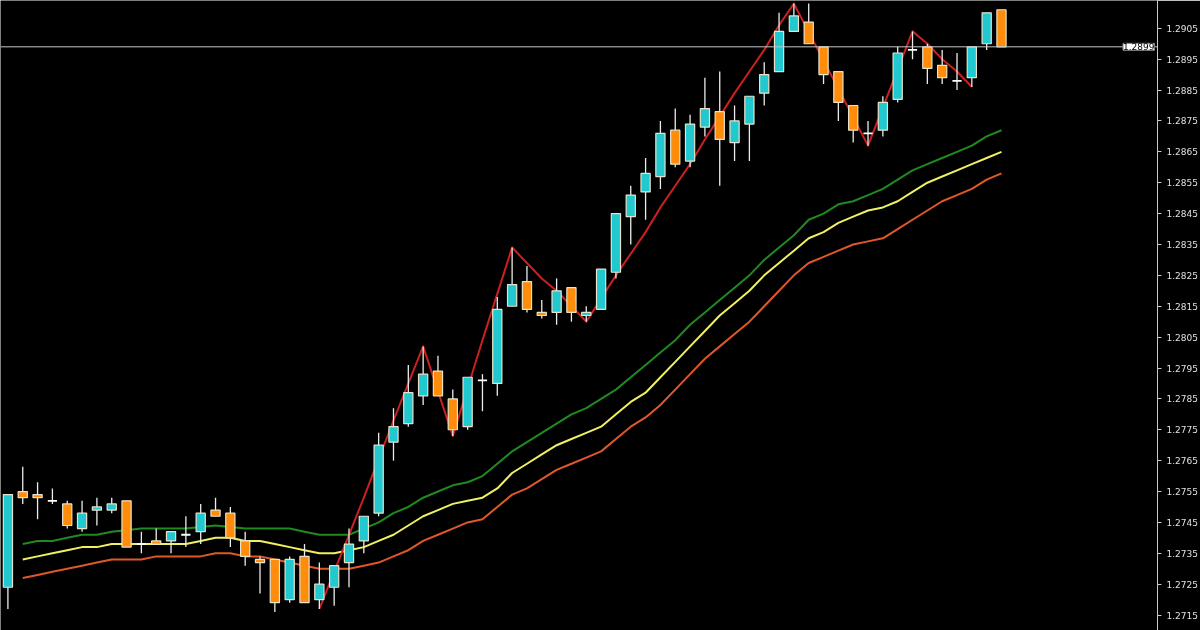 This screenshot has height=630, width=1200. What do you see at coordinates (1182, 275) in the screenshot?
I see `y-tick-label: 1.2825` at bounding box center [1182, 275].